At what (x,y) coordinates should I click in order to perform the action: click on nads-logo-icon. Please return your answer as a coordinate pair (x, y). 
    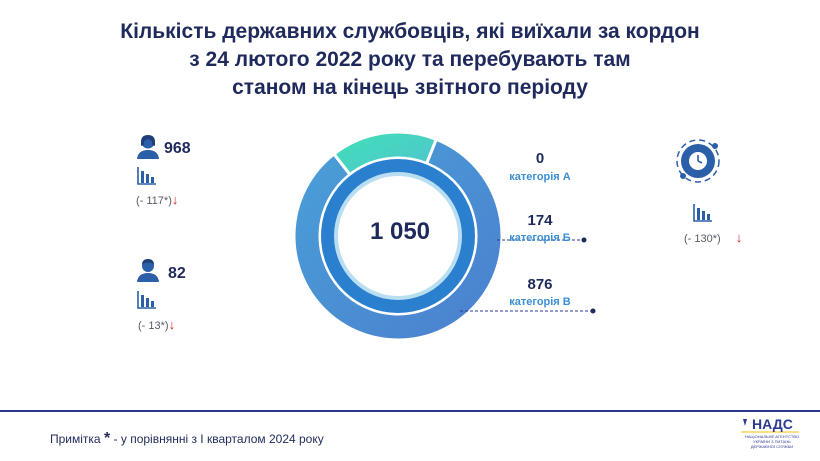
    Looking at the image, I should click on (770, 435).